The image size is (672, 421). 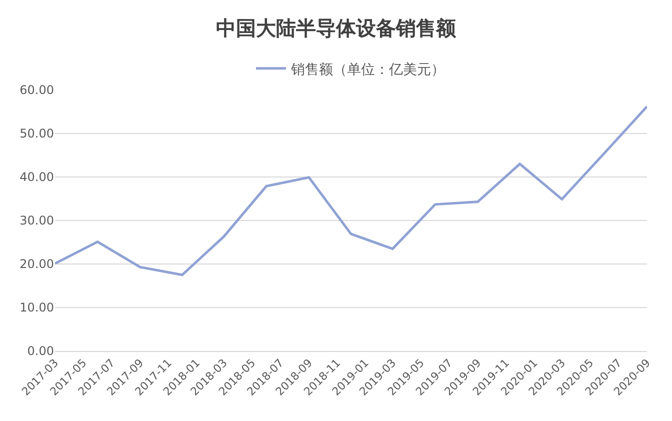 I want to click on y-tick-label: 20.00, so click(x=37, y=264).